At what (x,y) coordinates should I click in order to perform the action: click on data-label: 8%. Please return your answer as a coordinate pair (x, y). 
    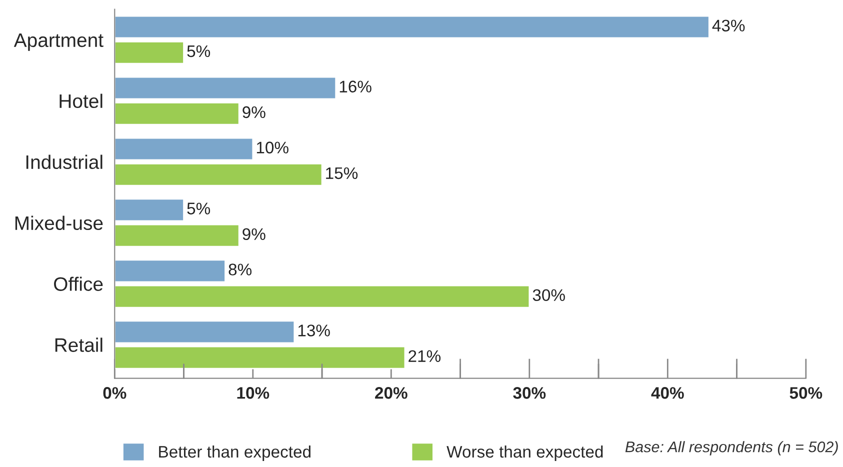
    Looking at the image, I should click on (240, 270).